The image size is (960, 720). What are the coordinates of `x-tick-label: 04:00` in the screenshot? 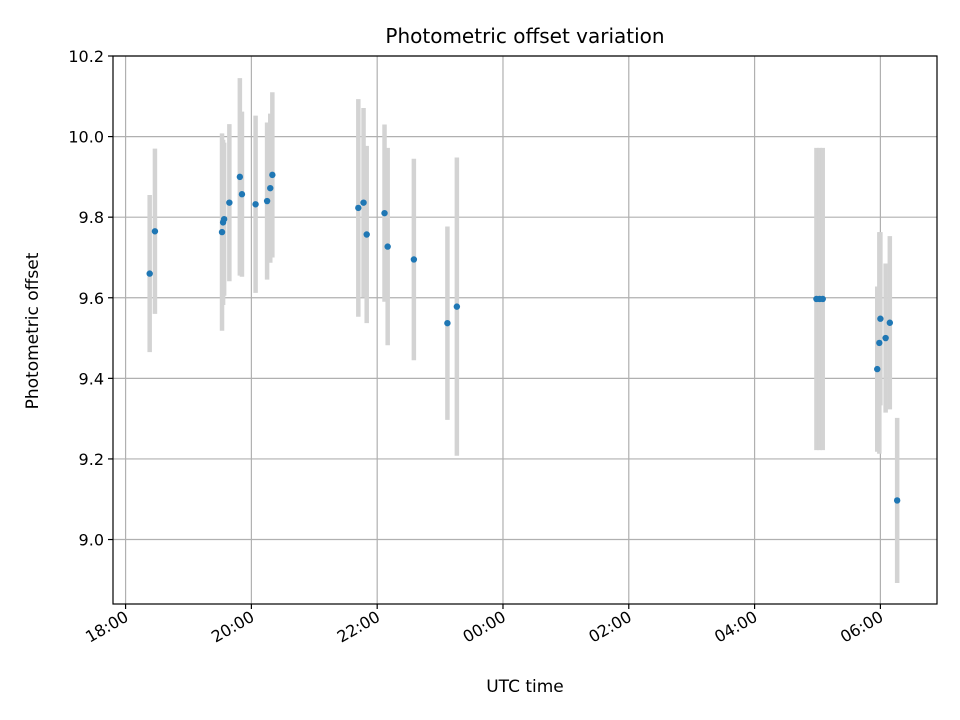 It's located at (735, 627).